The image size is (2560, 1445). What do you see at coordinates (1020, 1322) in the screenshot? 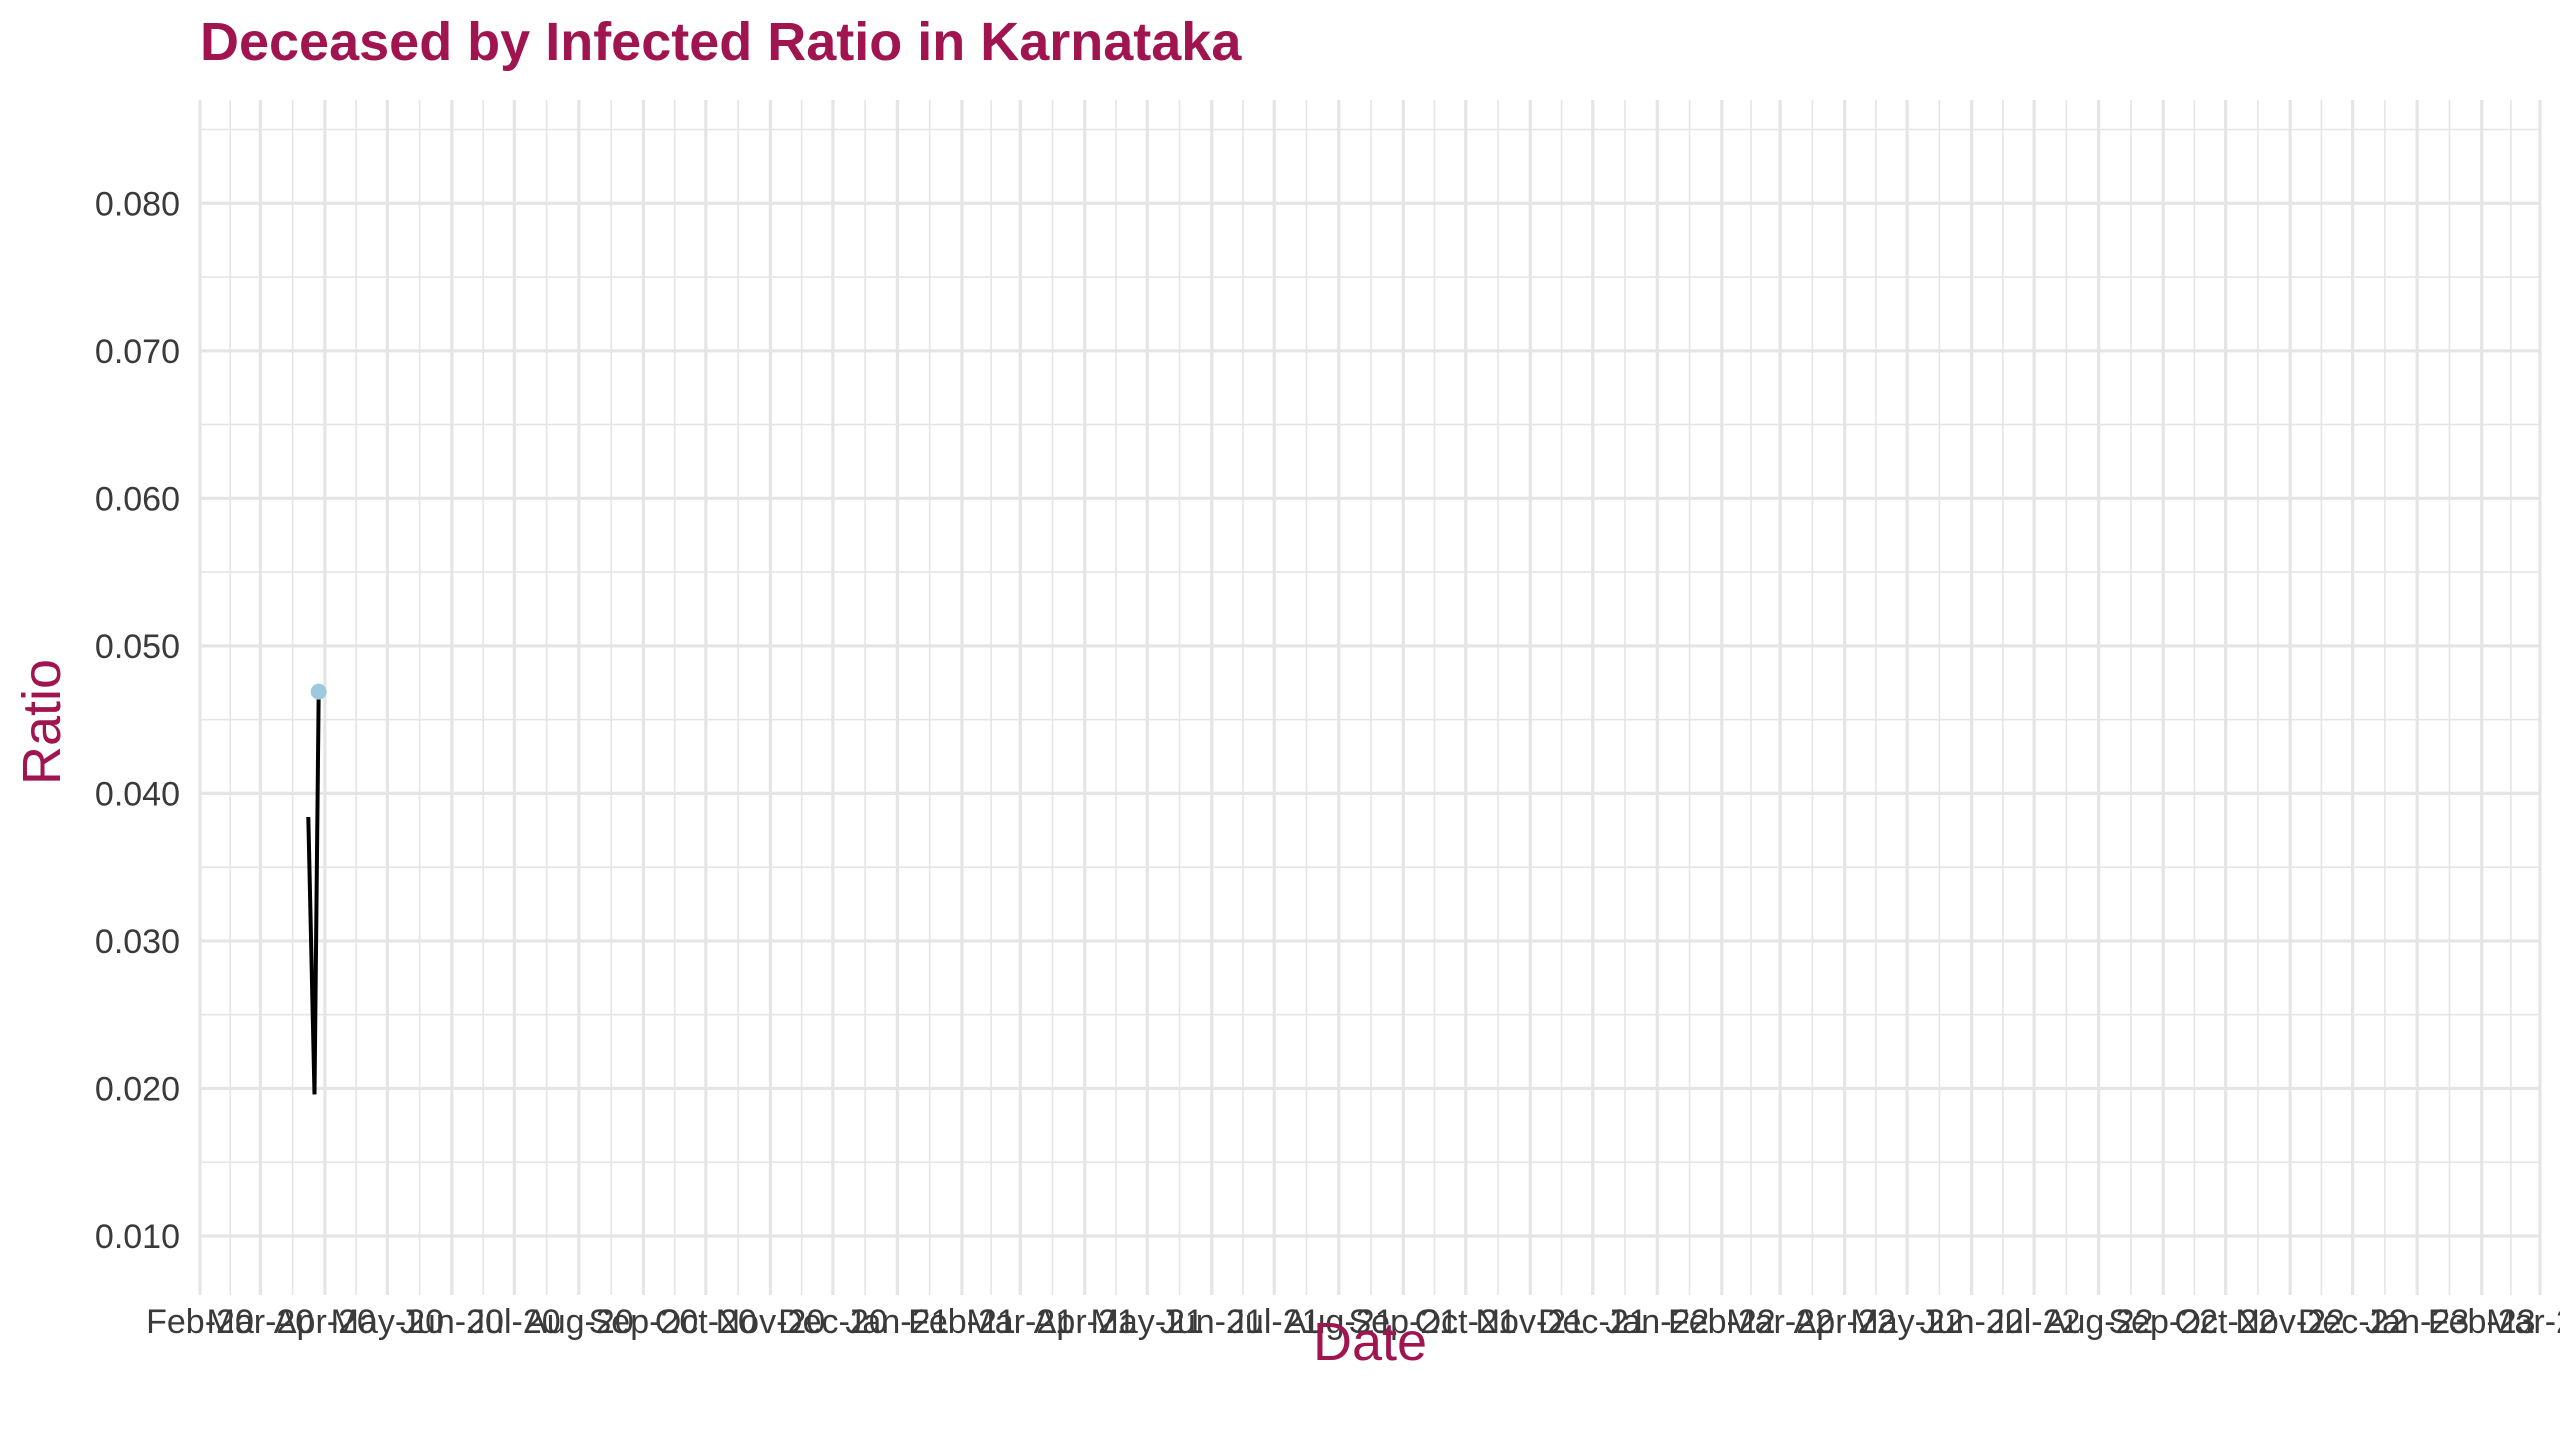
I see `x-tick-label: Mar-21` at bounding box center [1020, 1322].